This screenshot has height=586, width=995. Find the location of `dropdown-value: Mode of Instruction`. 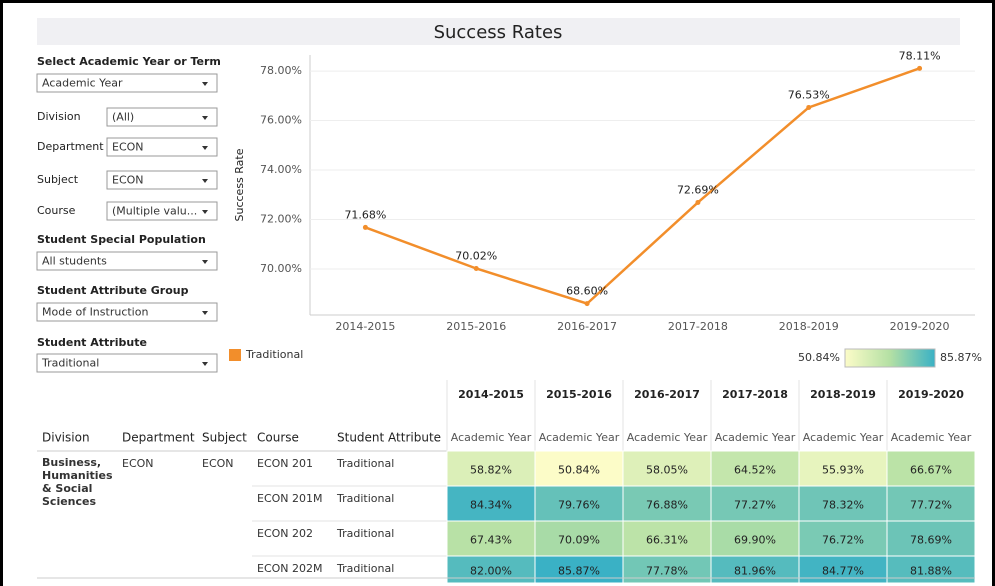

dropdown-value: Mode of Instruction is located at coordinates (95, 312).